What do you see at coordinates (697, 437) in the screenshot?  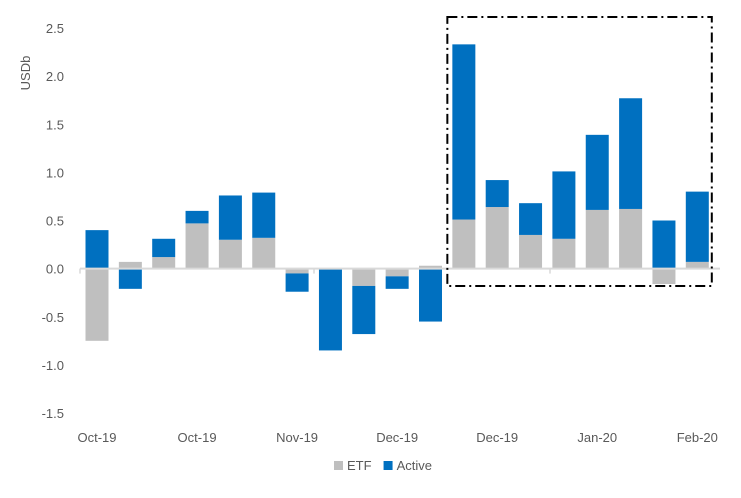 I see `x-tick-label: Feb-20` at bounding box center [697, 437].